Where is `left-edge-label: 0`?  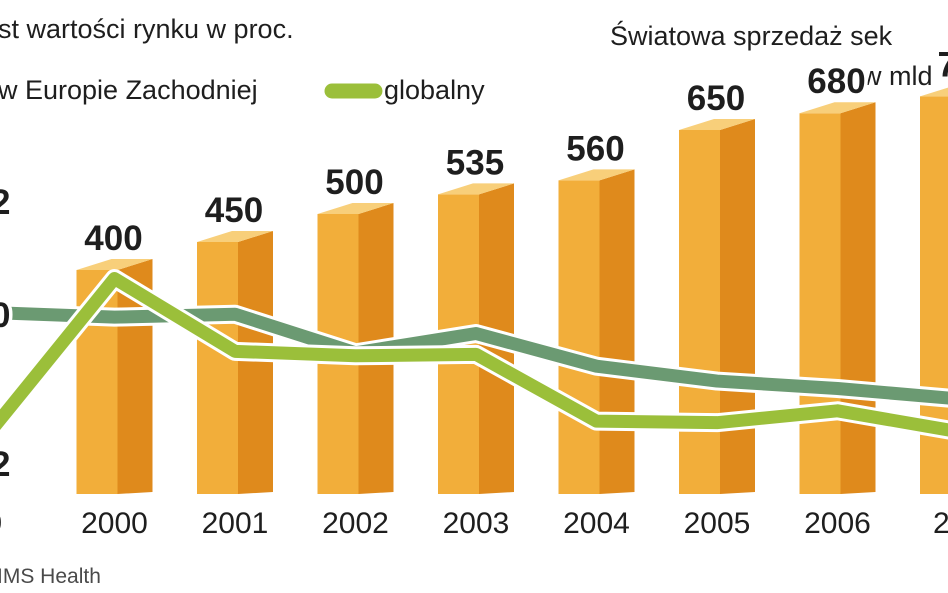 left-edge-label: 0 is located at coordinates (5, 315).